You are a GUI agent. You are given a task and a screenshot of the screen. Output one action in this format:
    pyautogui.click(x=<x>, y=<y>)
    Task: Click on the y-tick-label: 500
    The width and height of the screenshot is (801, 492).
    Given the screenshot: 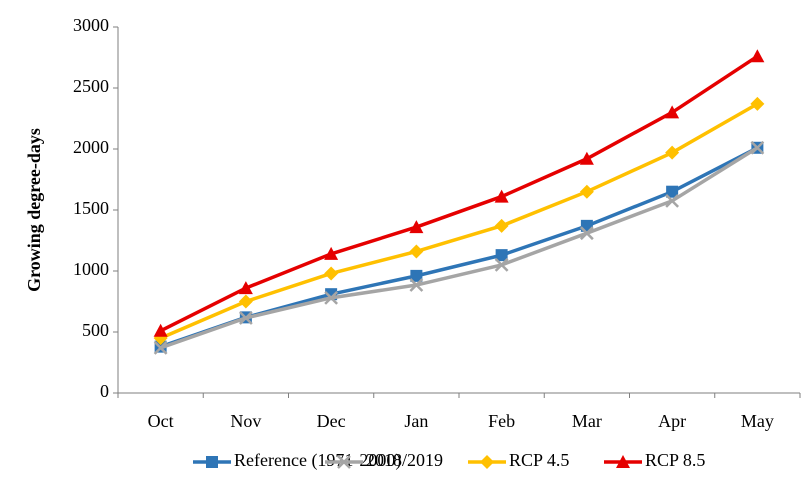 What is the action you would take?
    pyautogui.click(x=95, y=330)
    